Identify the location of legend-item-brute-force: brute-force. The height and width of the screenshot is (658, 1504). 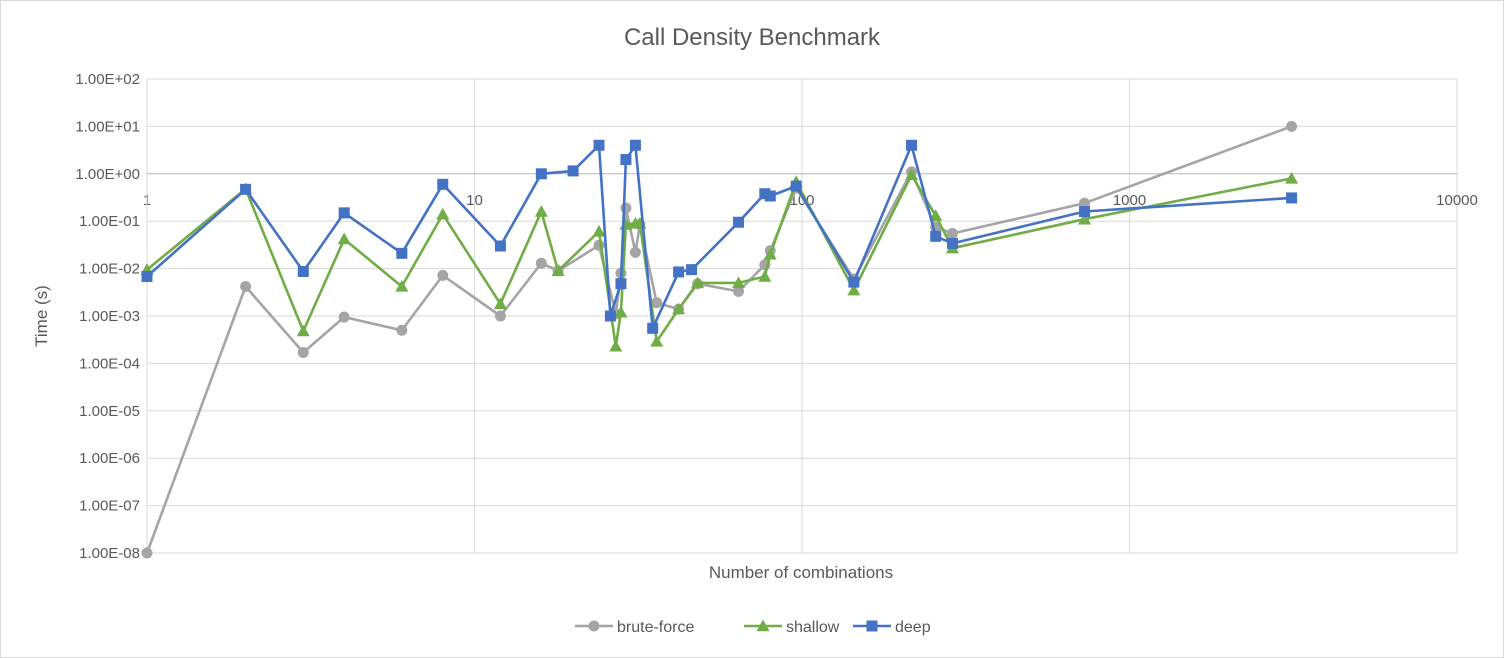
(634, 627).